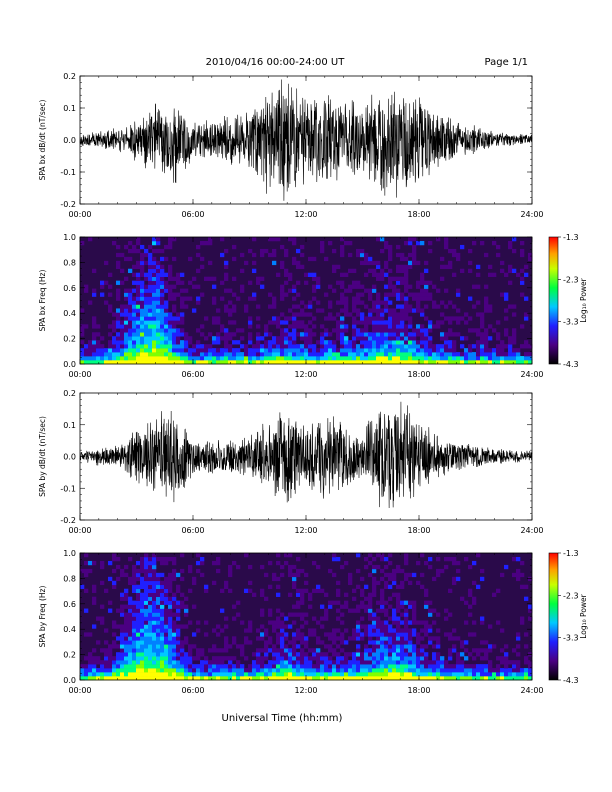  What do you see at coordinates (306, 301) in the screenshot?
I see `spectrogram-cells` at bounding box center [306, 301].